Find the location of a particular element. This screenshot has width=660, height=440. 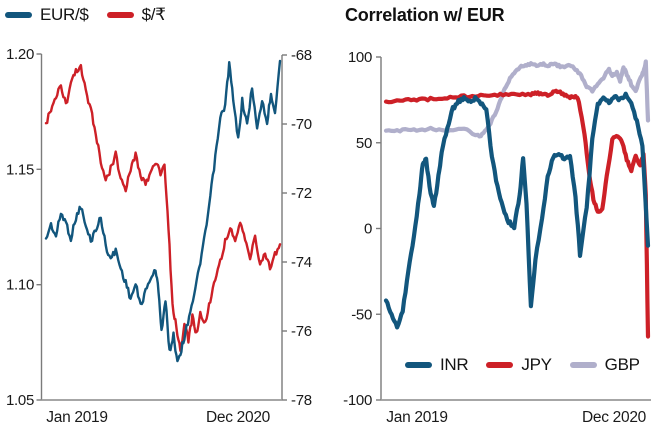

y-tick-label: -100 is located at coordinates (357, 400).